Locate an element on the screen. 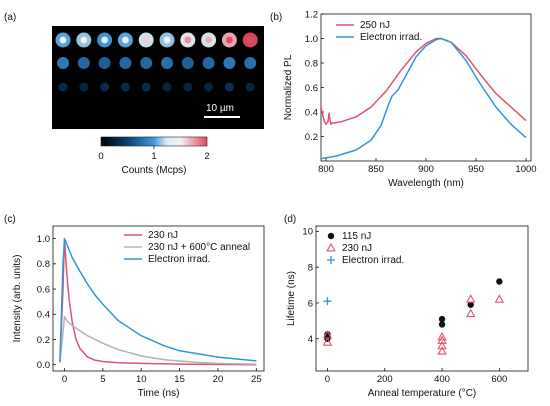 This screenshot has height=406, width=550. x-tick-label: 800 is located at coordinates (326, 169).